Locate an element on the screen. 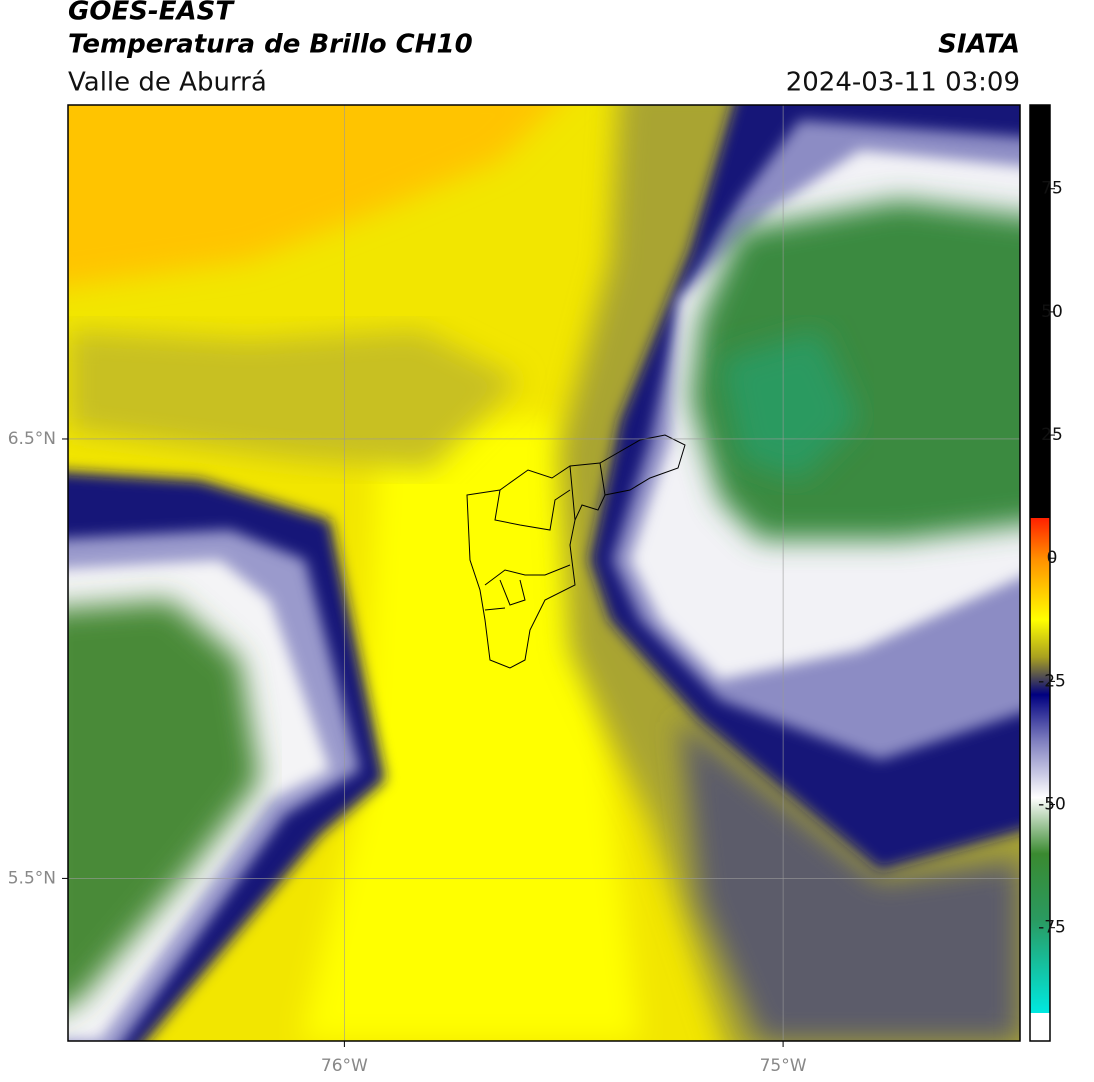 This screenshot has width=1094, height=1082. title: GOES-EAST is located at coordinates (151, 13).